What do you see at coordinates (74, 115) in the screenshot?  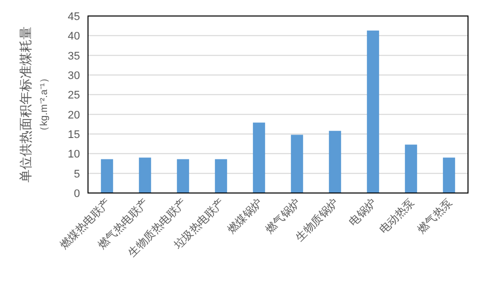 I see `ytick: 20` at bounding box center [74, 115].